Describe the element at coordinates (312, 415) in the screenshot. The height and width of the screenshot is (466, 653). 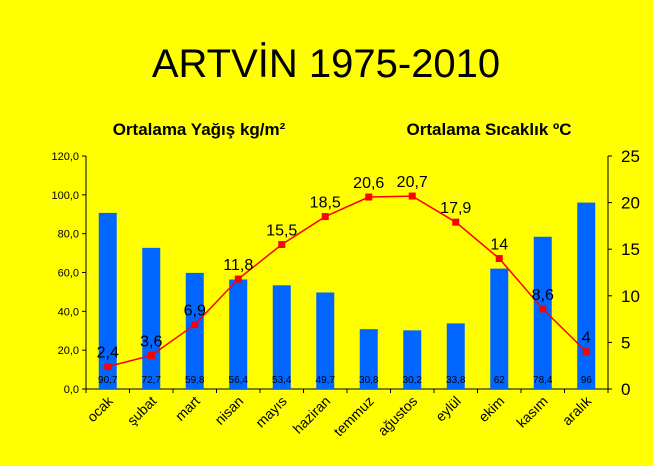
I see `month-label: haziran` at that location.